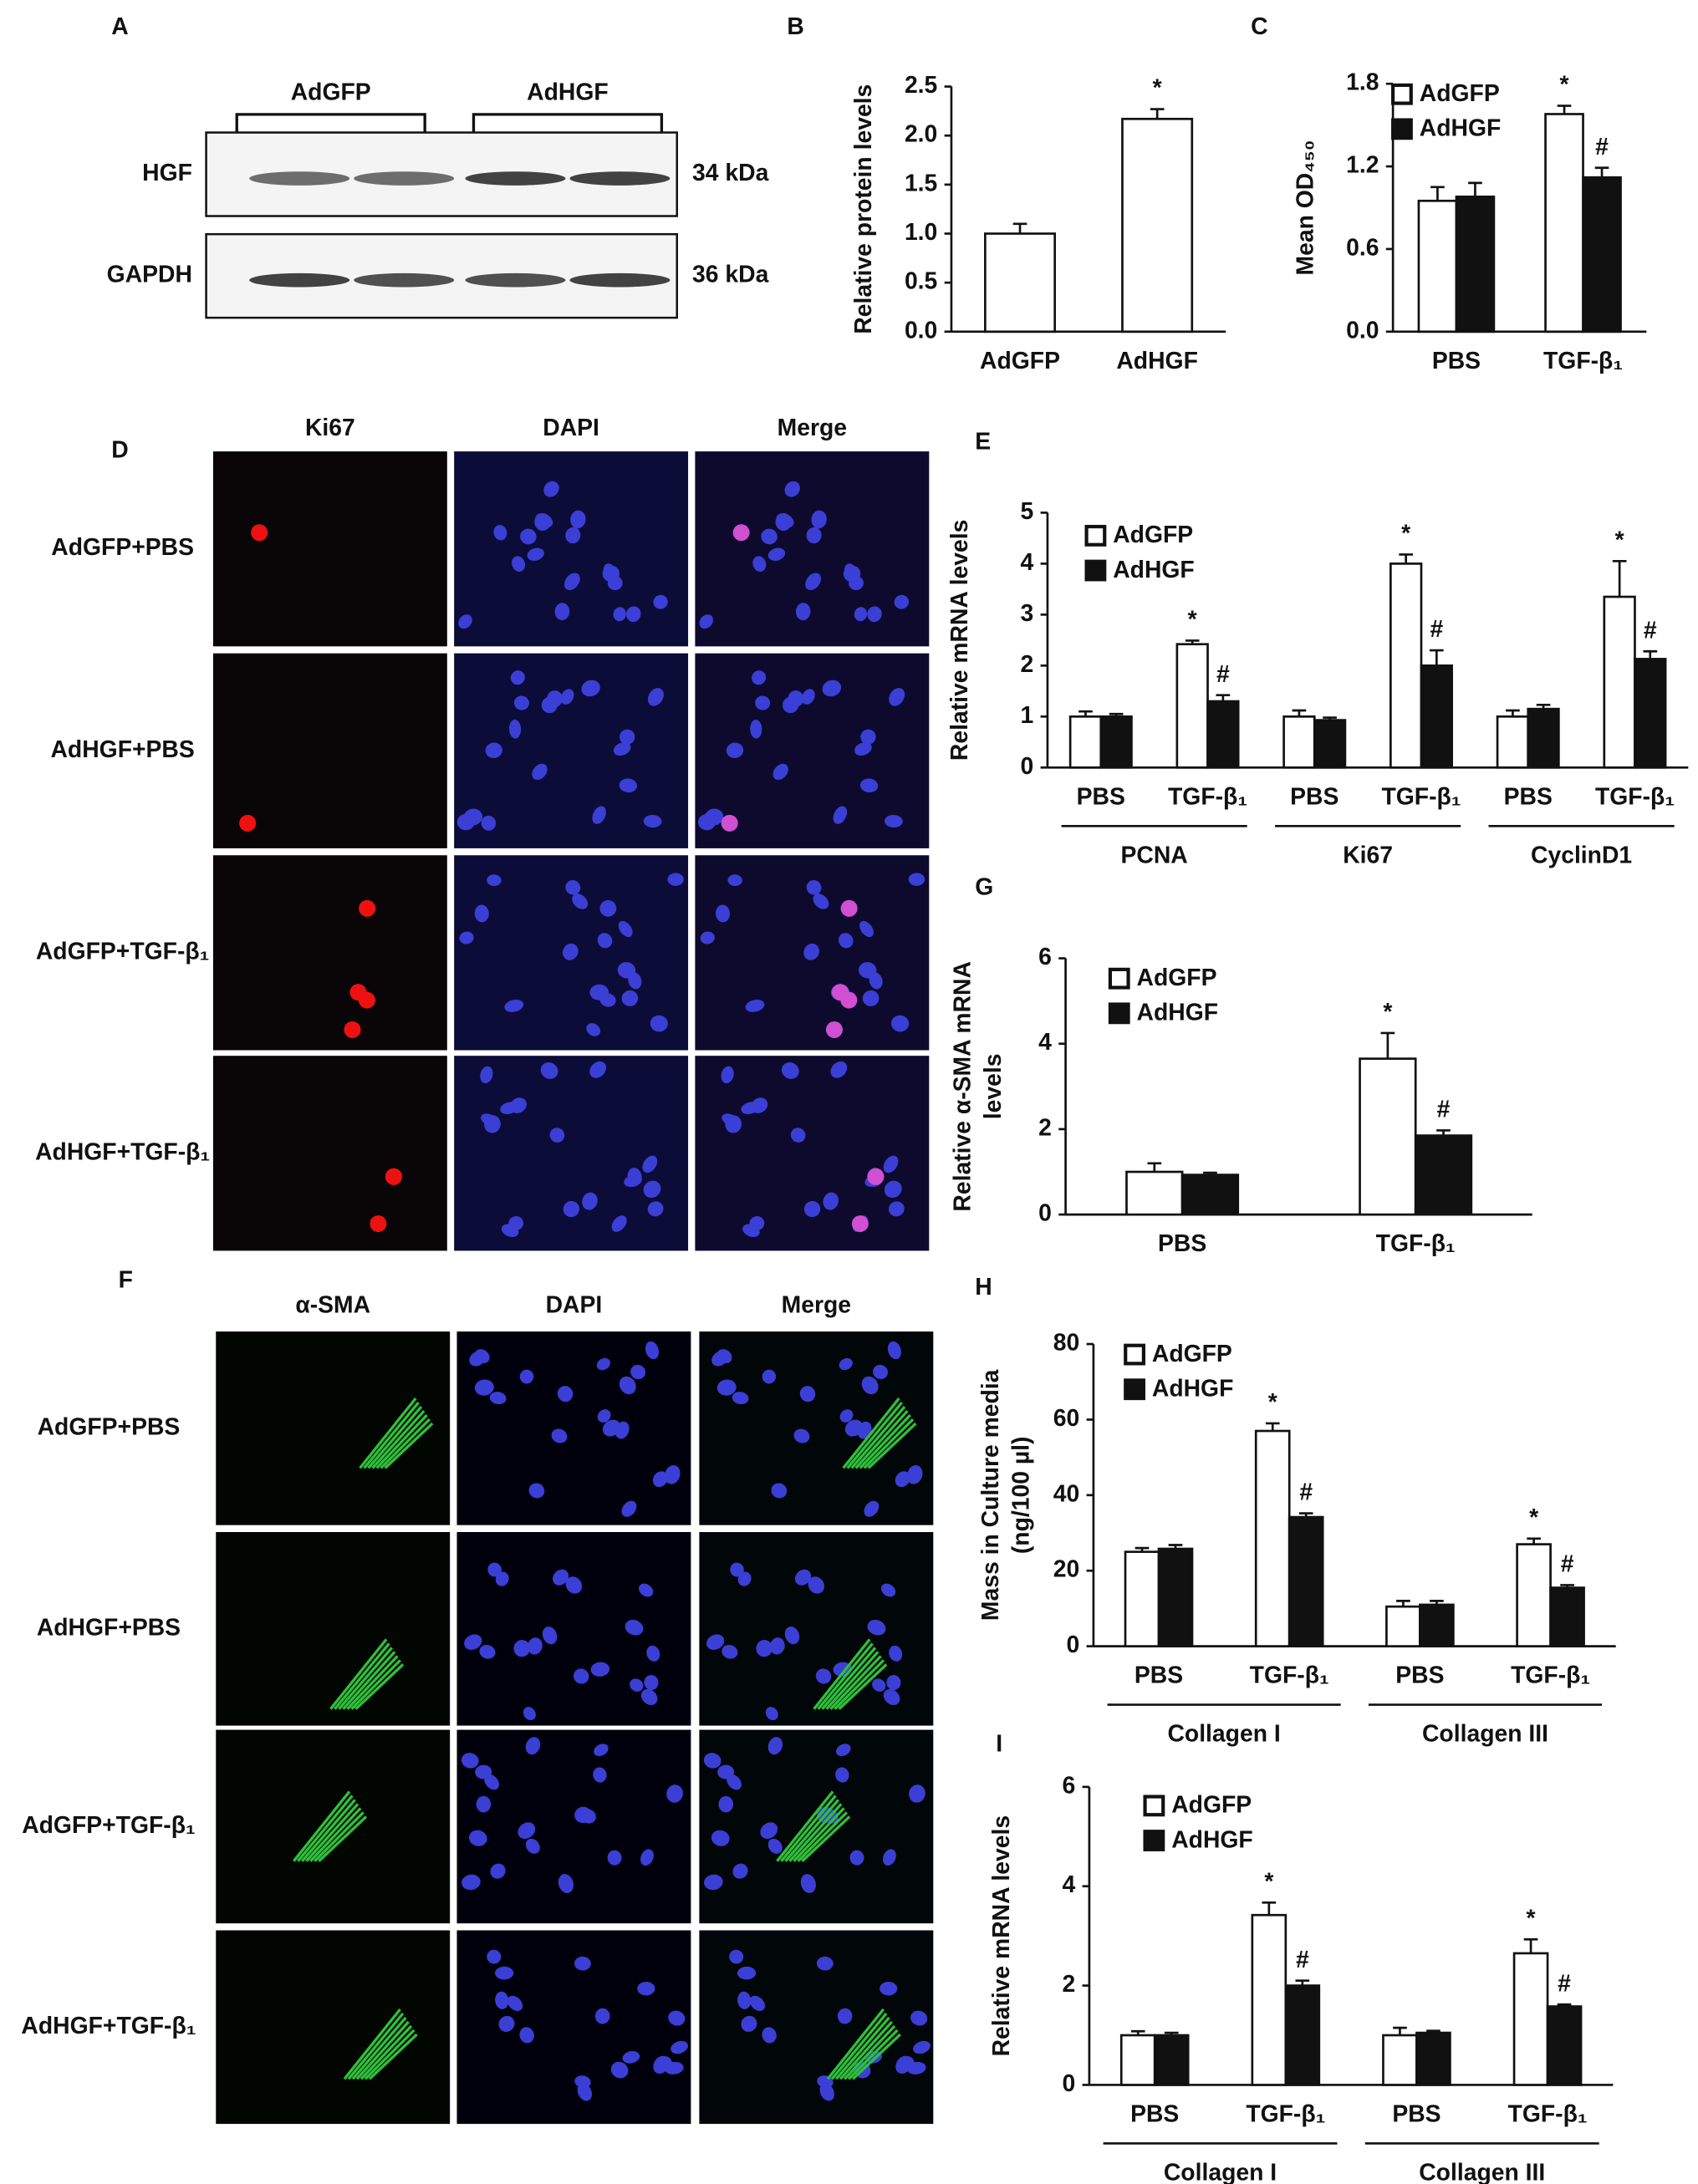 This screenshot has height=2184, width=1698. I want to click on panel-label: I, so click(999, 1743).